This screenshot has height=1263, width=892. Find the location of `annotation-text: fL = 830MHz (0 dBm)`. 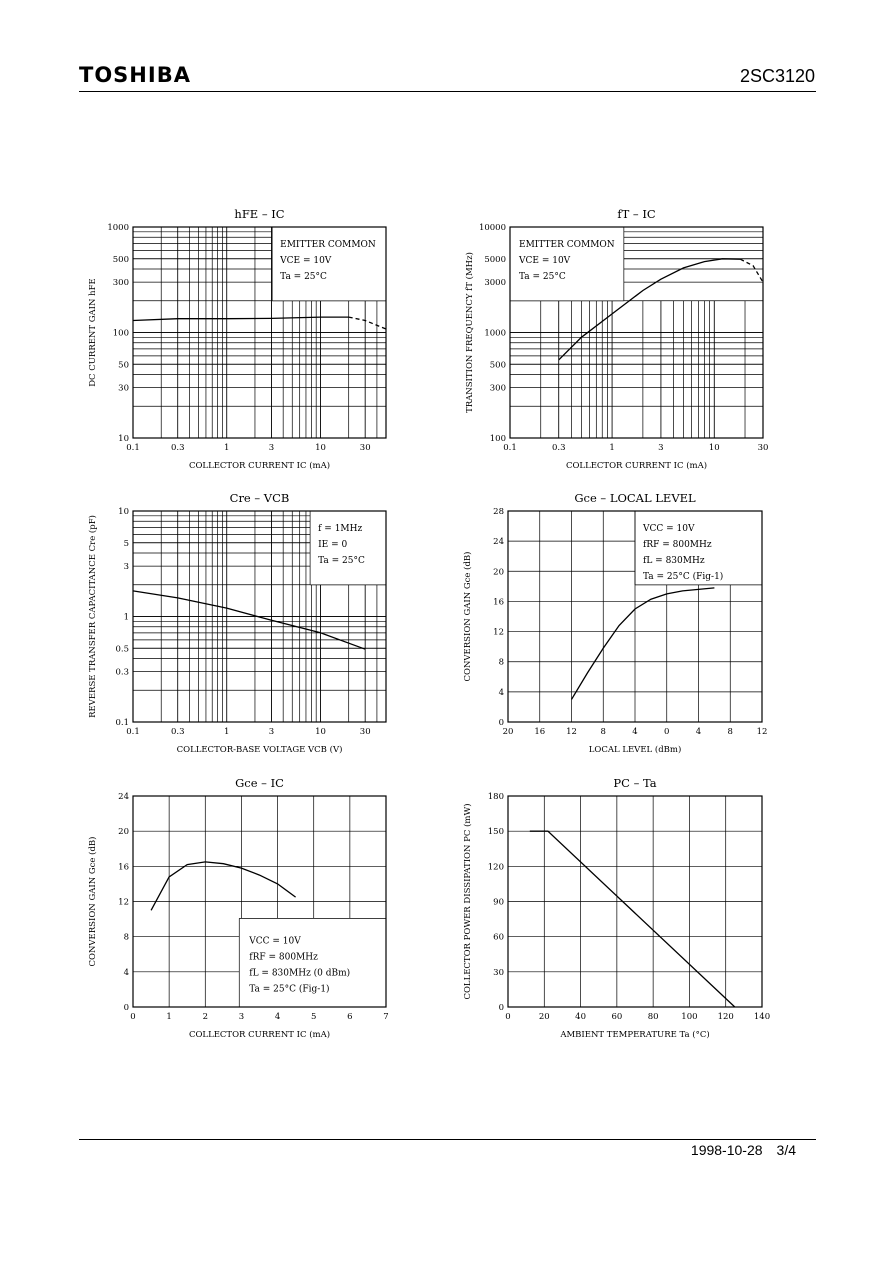

annotation-text: fL = 830MHz (0 dBm) is located at coordinates (299, 972).